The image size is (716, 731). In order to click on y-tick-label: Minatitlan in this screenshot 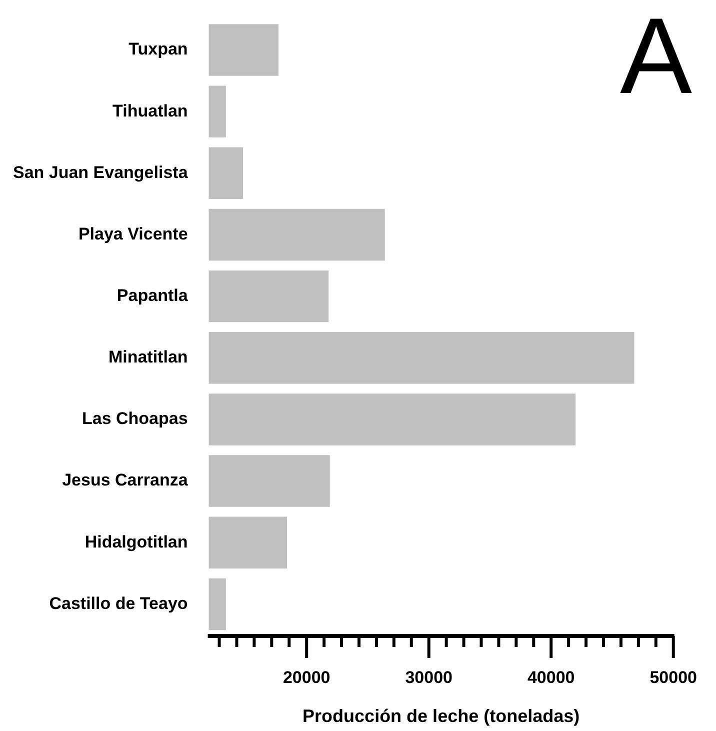, I will do `click(148, 357)`.